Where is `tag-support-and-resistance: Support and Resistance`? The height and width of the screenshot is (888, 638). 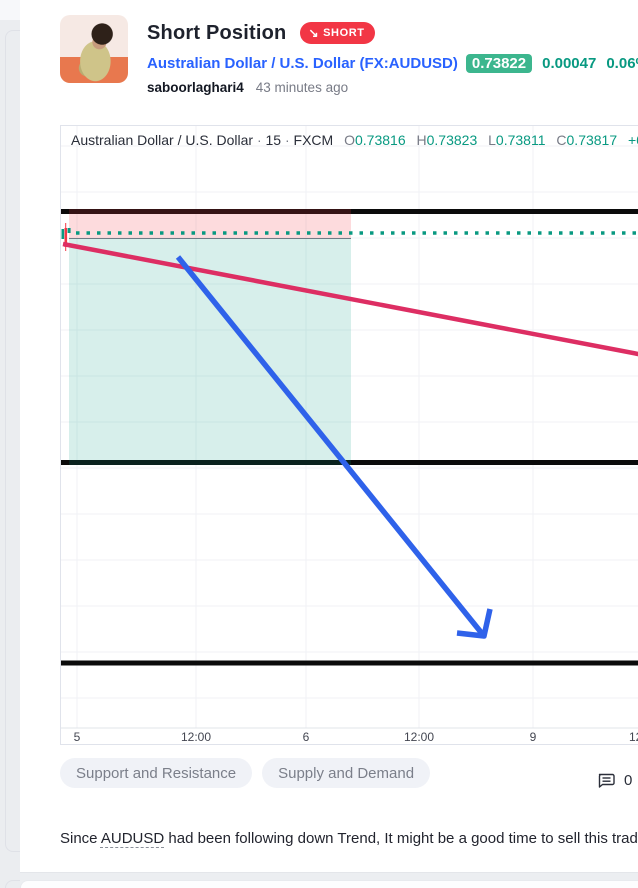
tag-support-and-resistance: Support and Resistance is located at coordinates (156, 773).